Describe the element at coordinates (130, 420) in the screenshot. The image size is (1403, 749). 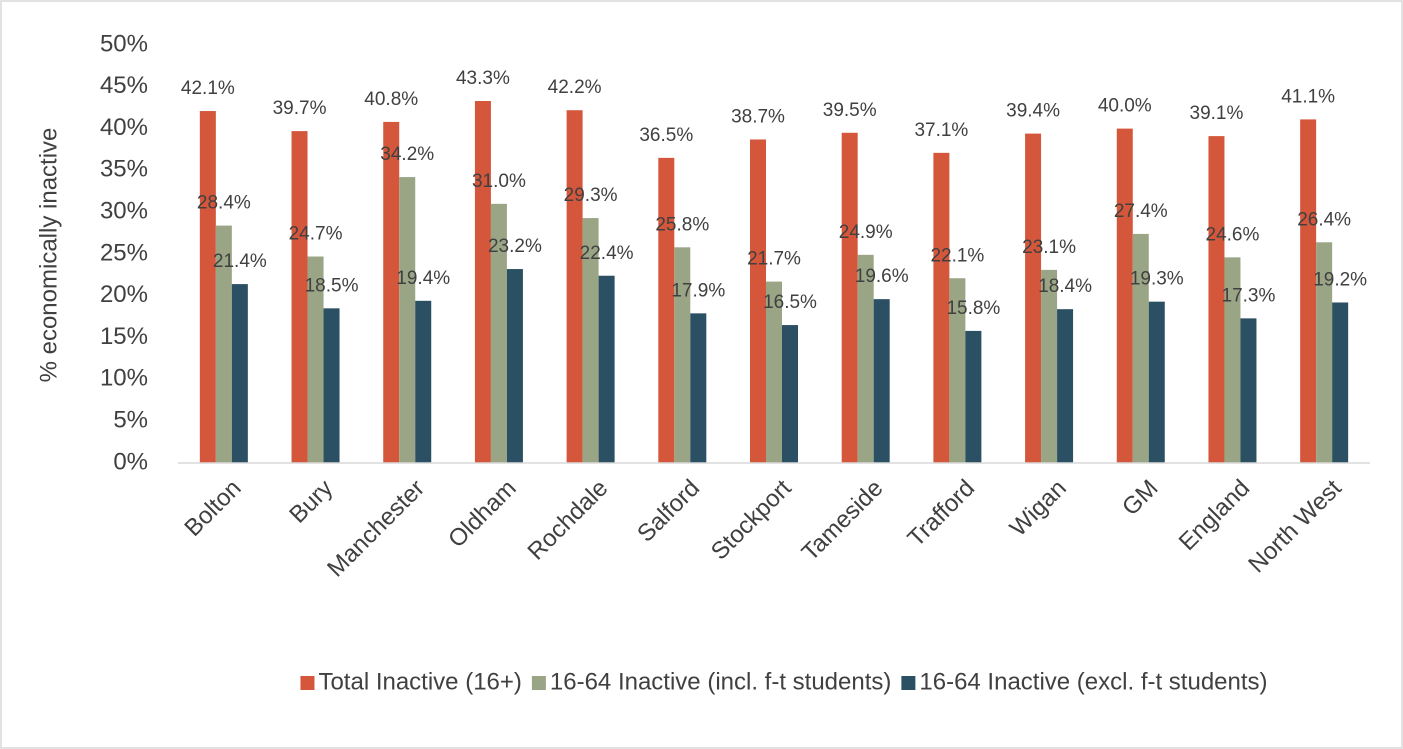
I see `y-tick-label: 5%` at that location.